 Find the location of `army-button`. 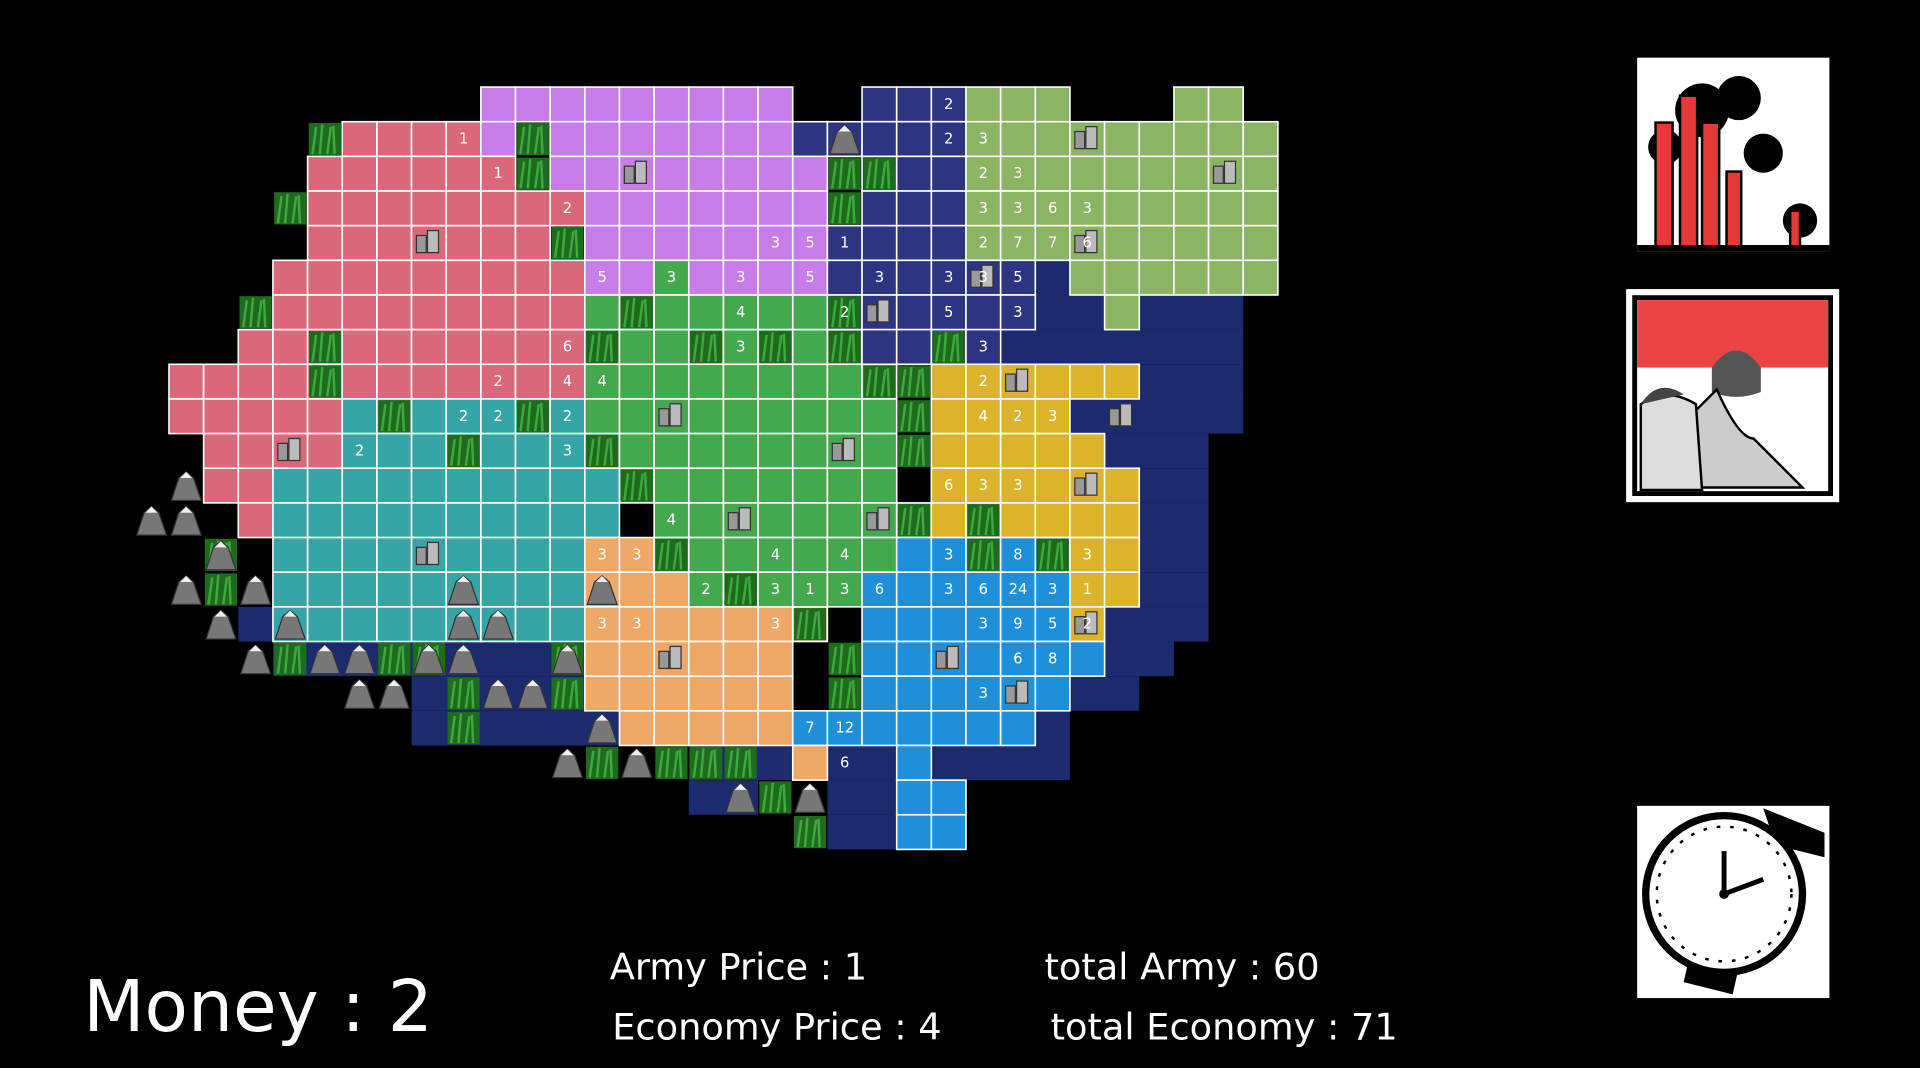

army-button is located at coordinates (1733, 396).